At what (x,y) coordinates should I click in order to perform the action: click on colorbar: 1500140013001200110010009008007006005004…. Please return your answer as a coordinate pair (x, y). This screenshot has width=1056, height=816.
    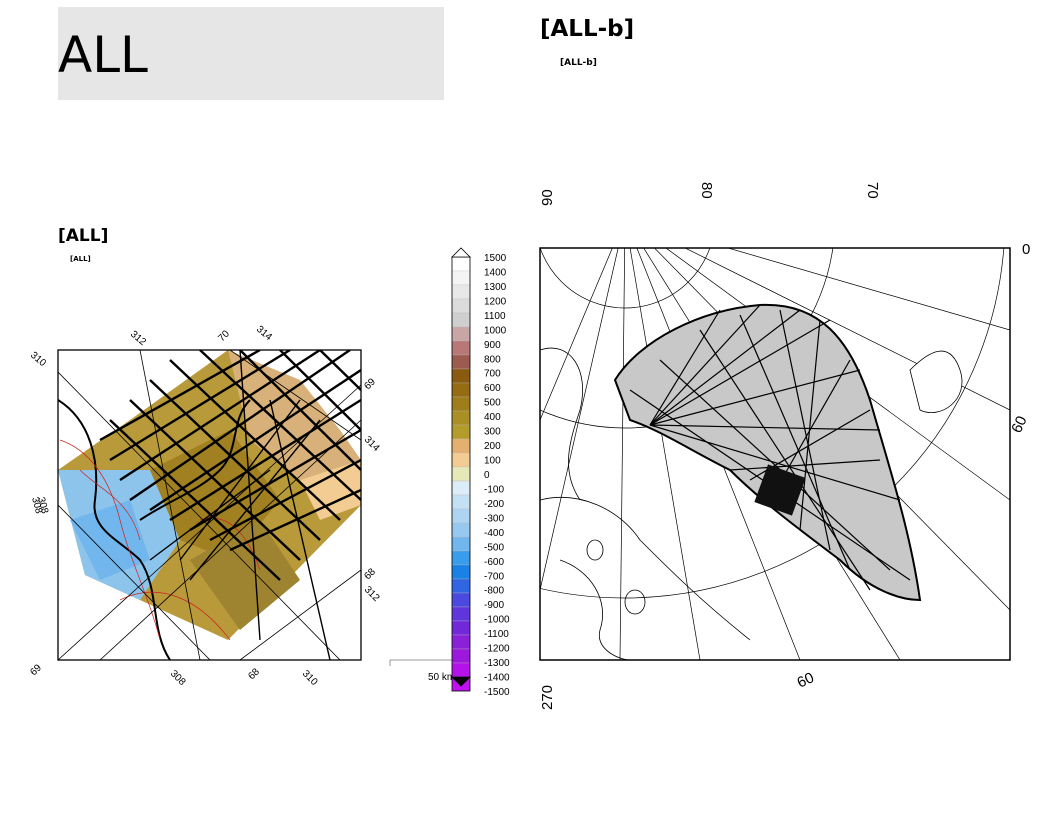
    Looking at the image, I should click on (480, 471).